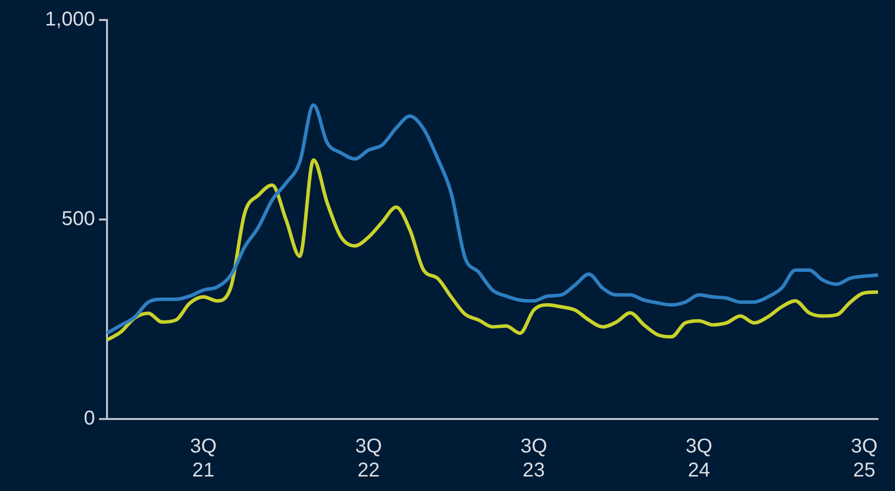  I want to click on x-tick-label: 3Q 22, so click(368, 459).